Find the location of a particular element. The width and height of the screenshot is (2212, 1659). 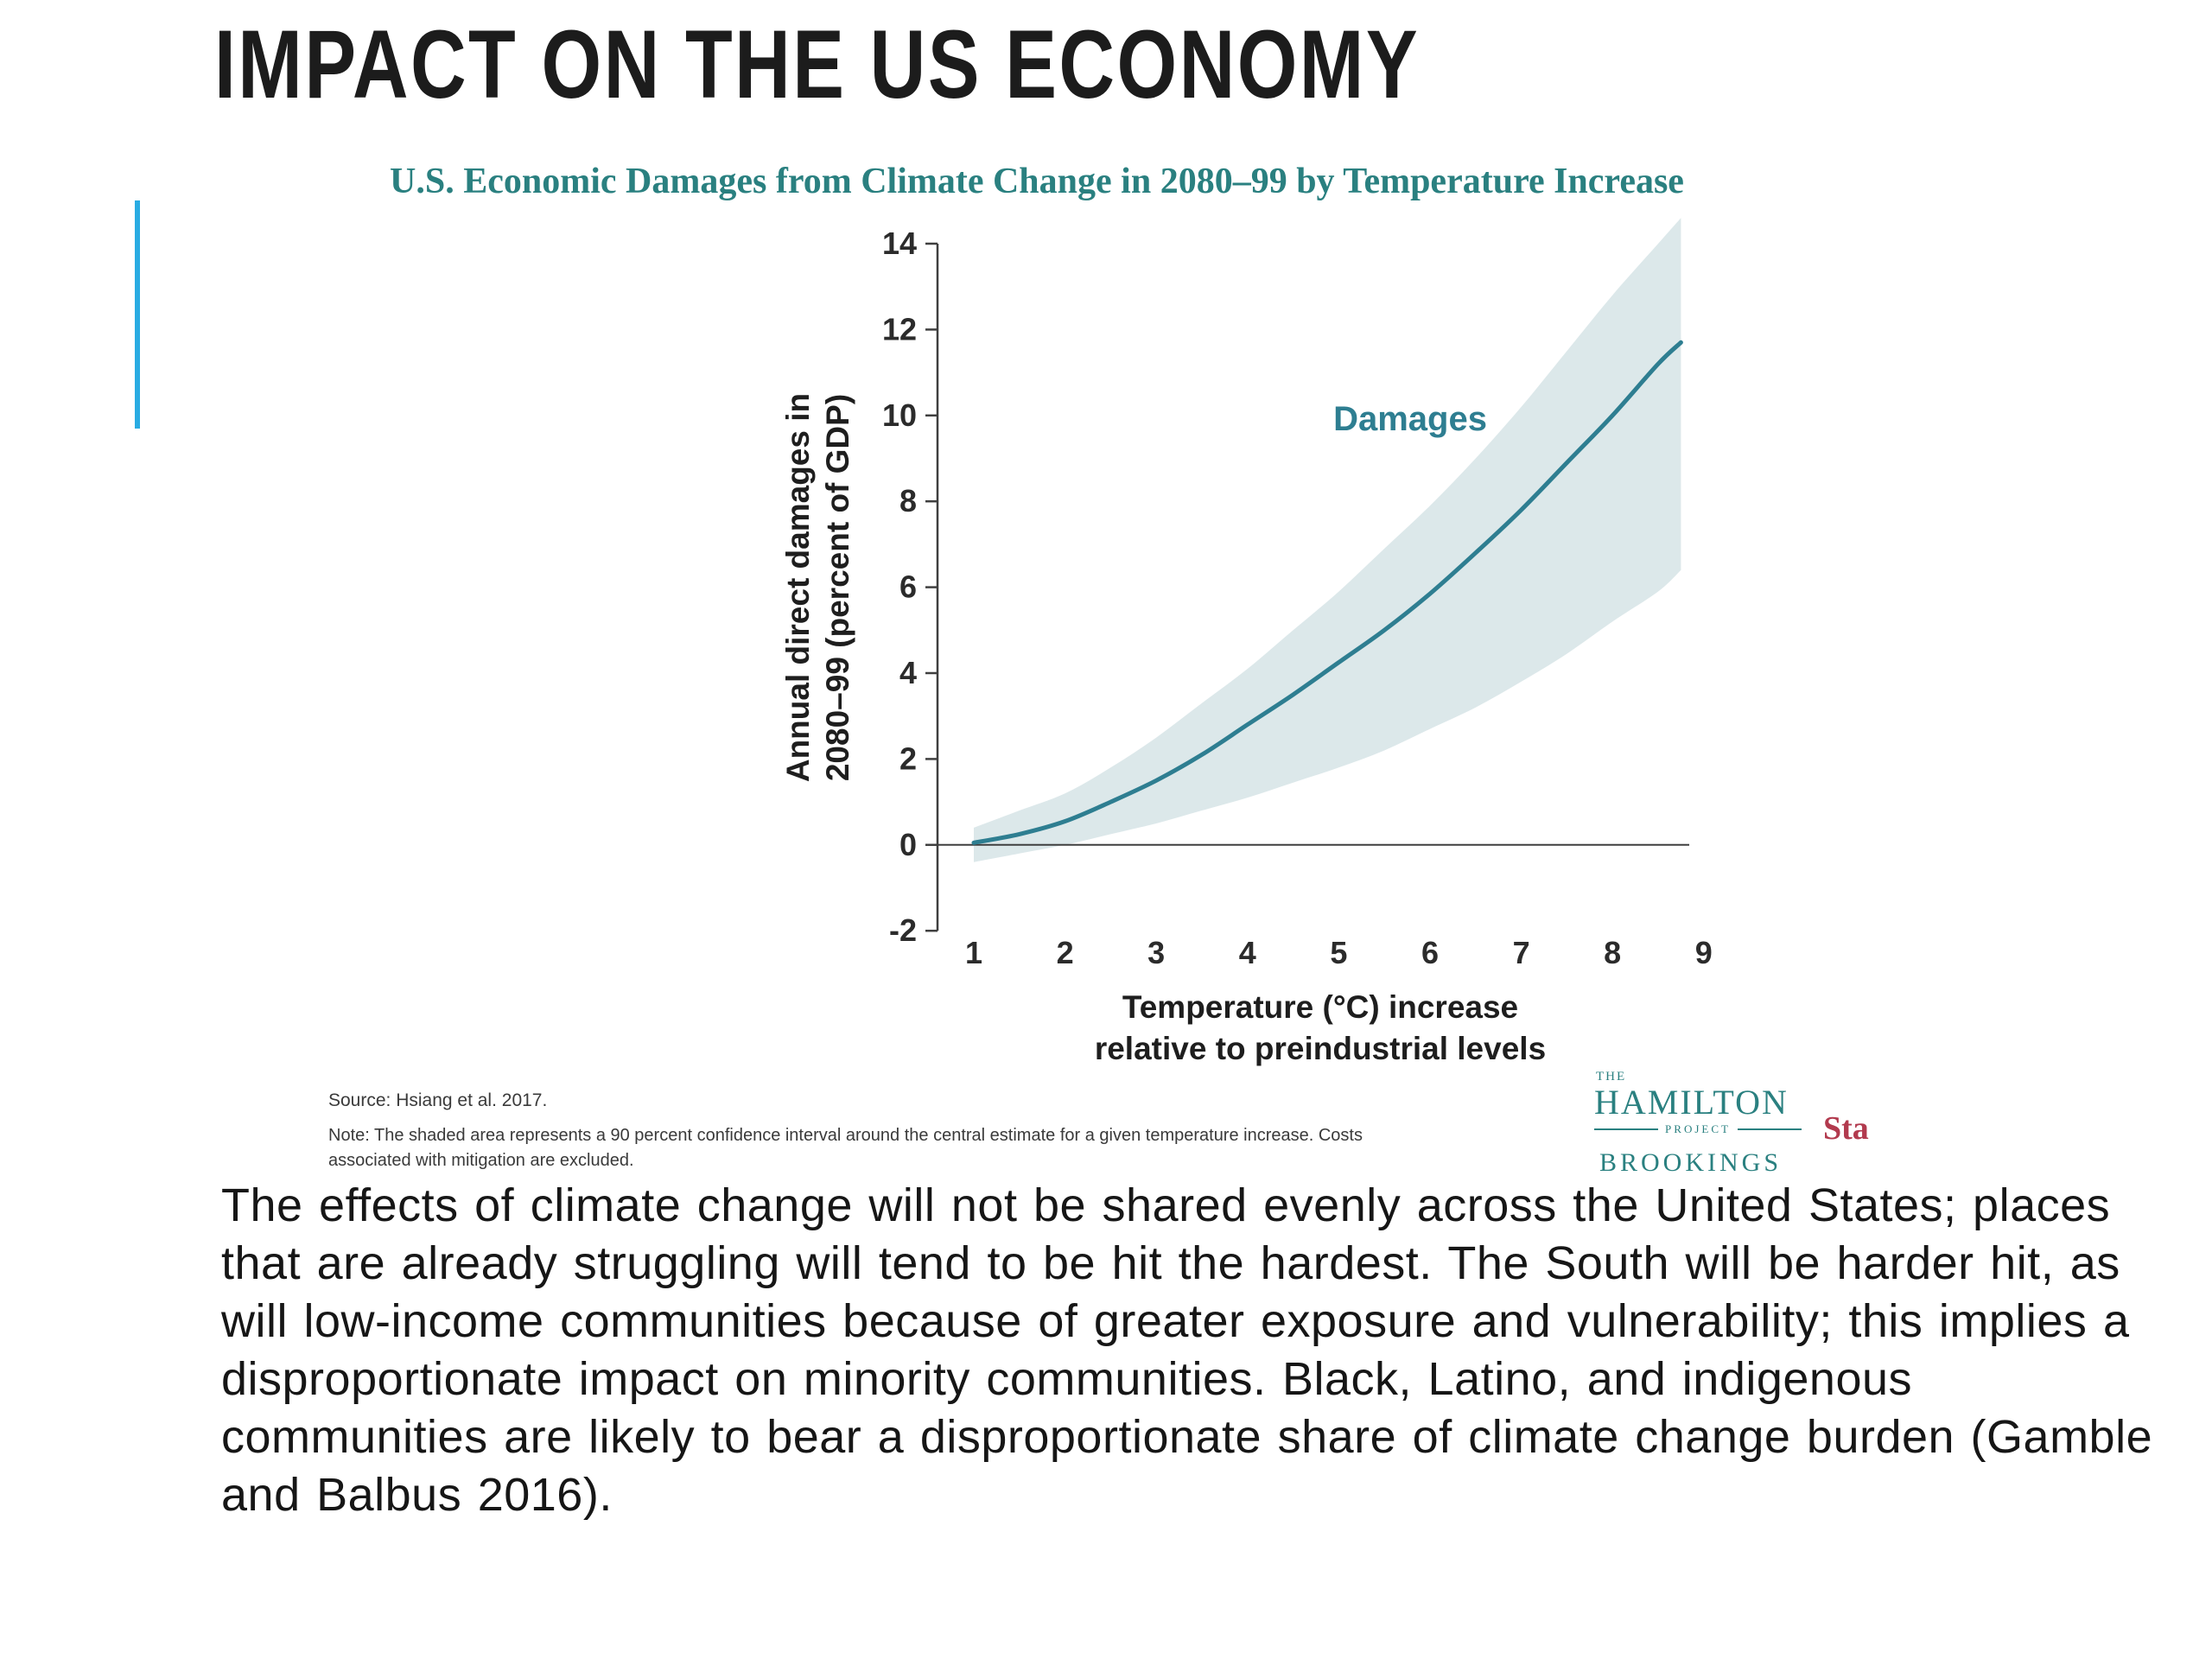

accent-bar is located at coordinates (137, 314).